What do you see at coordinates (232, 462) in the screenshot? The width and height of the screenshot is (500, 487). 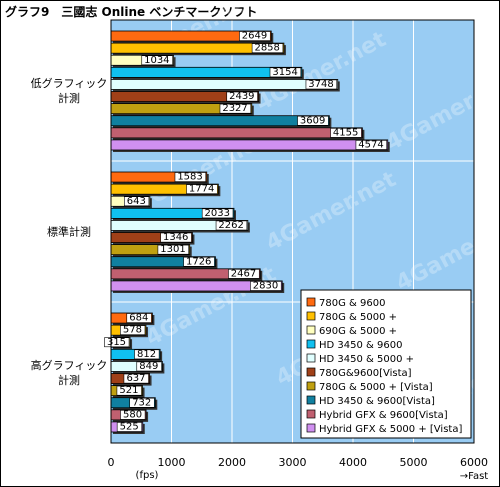 I see `x-tick-label: 2000` at bounding box center [232, 462].